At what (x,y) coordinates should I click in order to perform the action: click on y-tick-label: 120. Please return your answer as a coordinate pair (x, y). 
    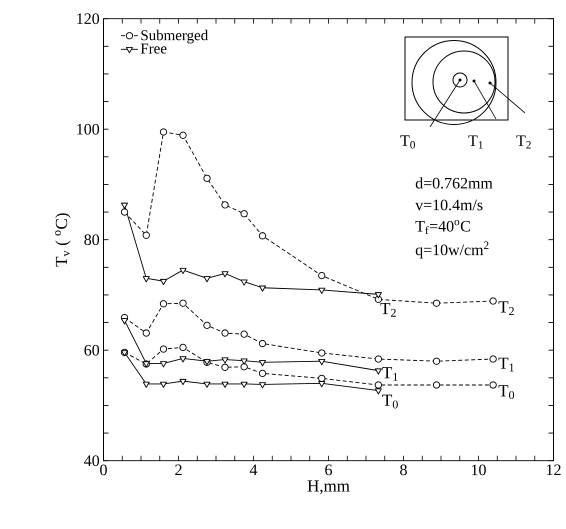
    Looking at the image, I should click on (88, 18).